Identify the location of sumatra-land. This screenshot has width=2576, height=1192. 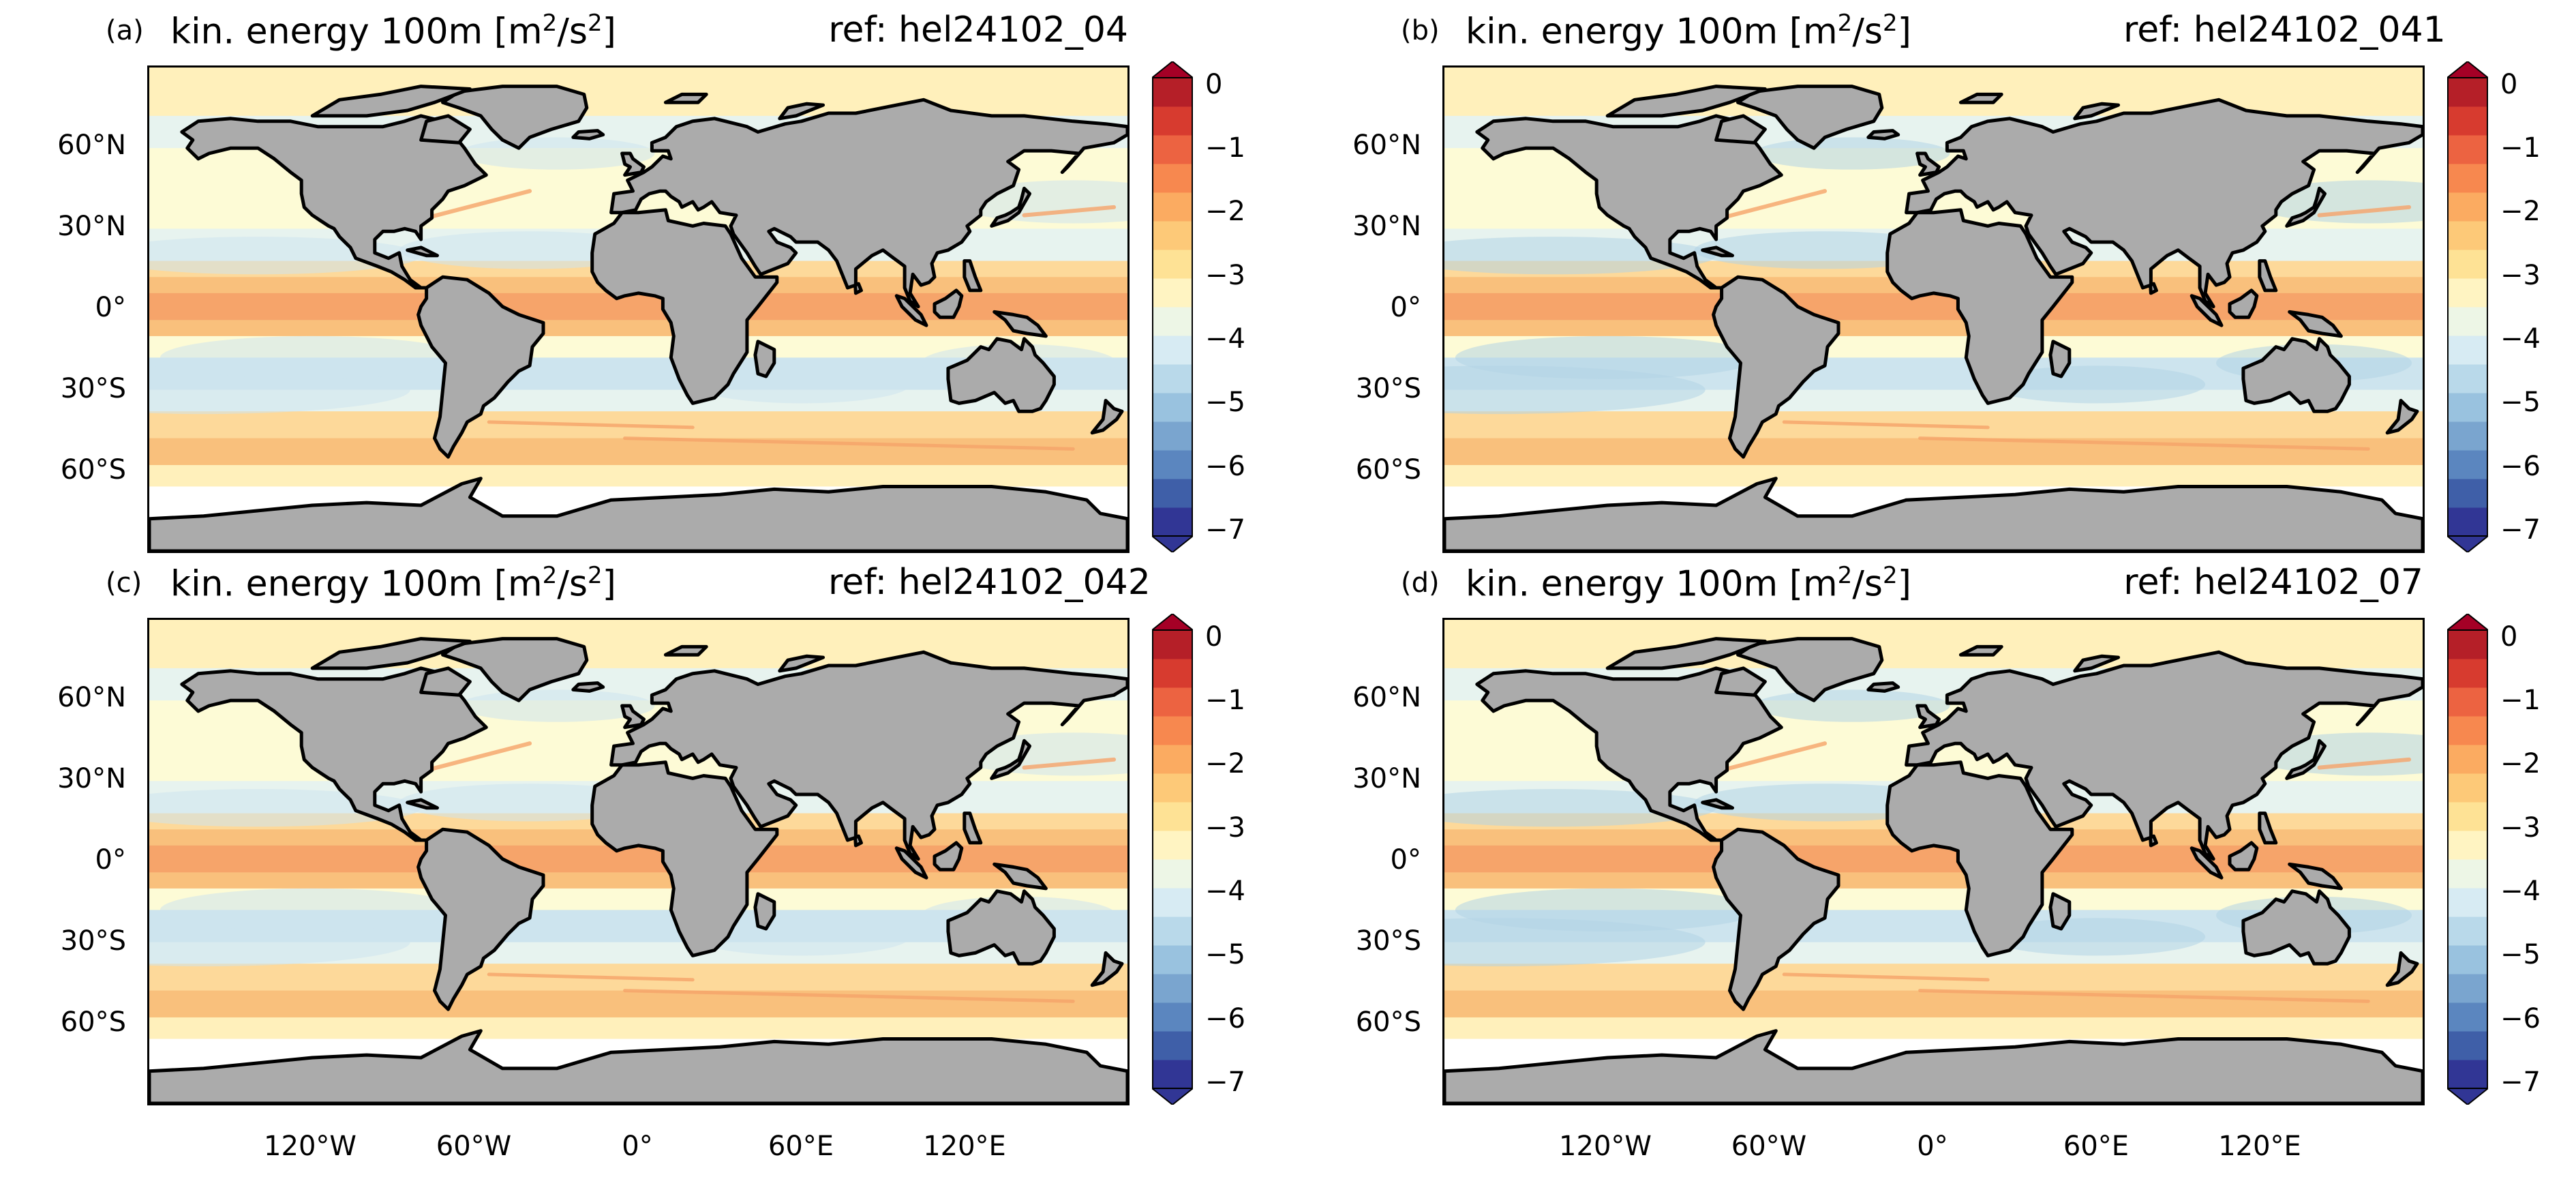
(911, 863).